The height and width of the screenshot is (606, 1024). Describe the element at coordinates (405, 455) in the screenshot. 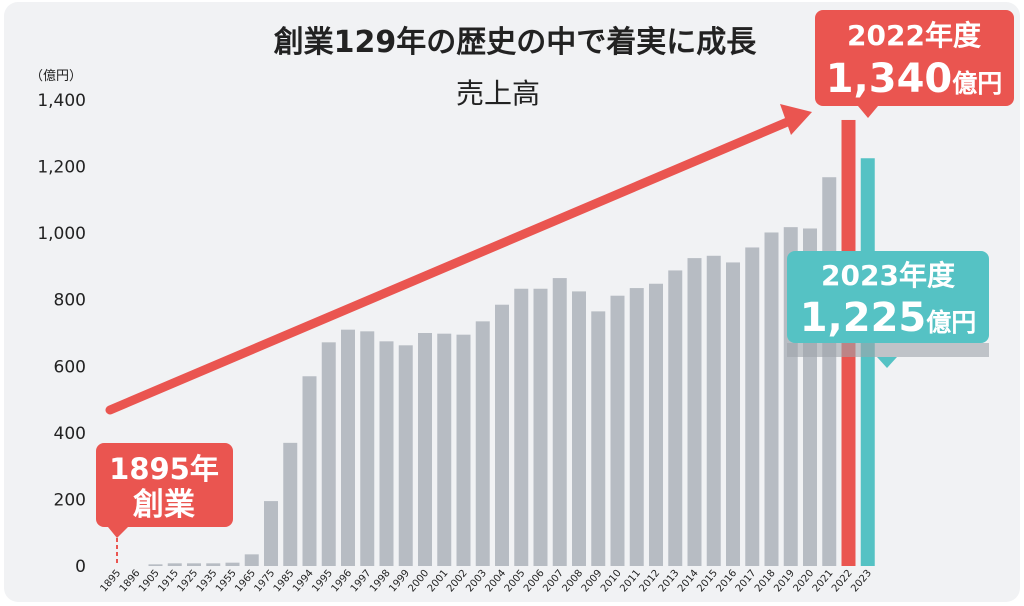

I see `bar-1999` at that location.